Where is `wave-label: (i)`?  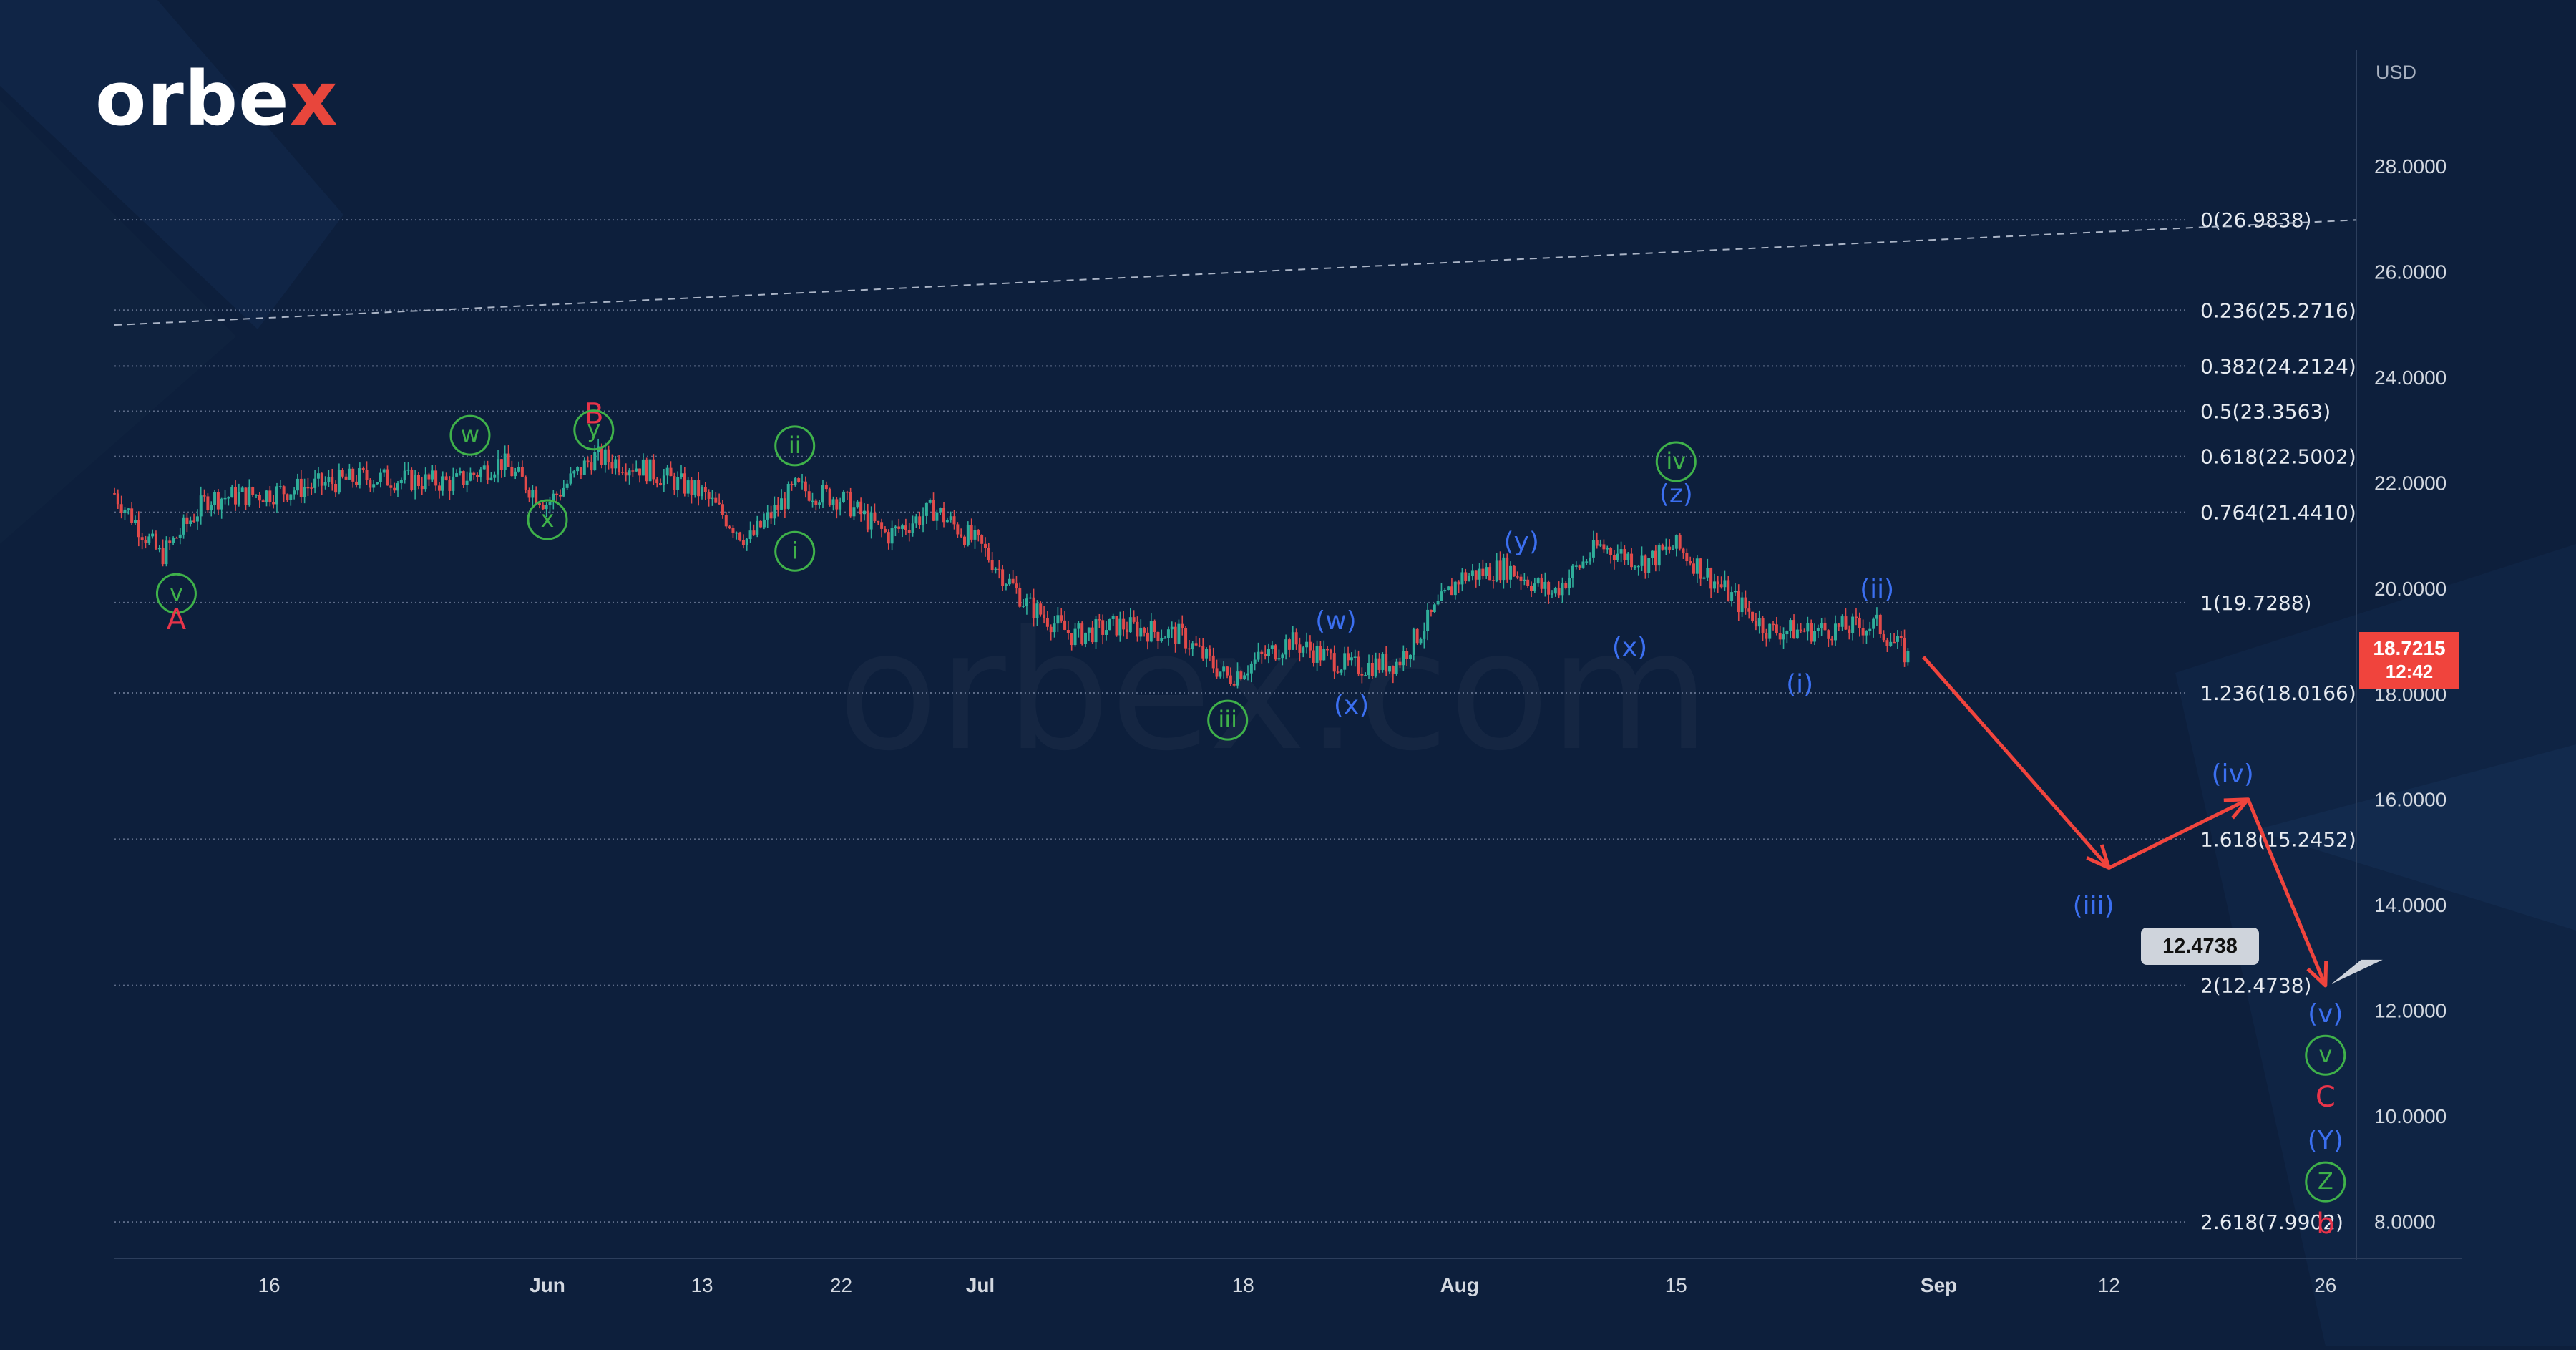 wave-label: (i) is located at coordinates (1799, 684).